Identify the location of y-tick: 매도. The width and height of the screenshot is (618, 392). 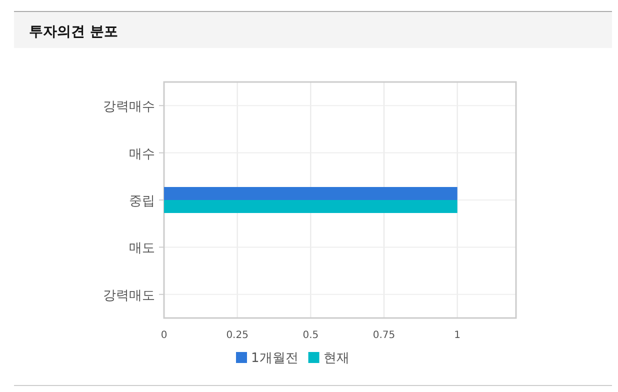
(142, 248).